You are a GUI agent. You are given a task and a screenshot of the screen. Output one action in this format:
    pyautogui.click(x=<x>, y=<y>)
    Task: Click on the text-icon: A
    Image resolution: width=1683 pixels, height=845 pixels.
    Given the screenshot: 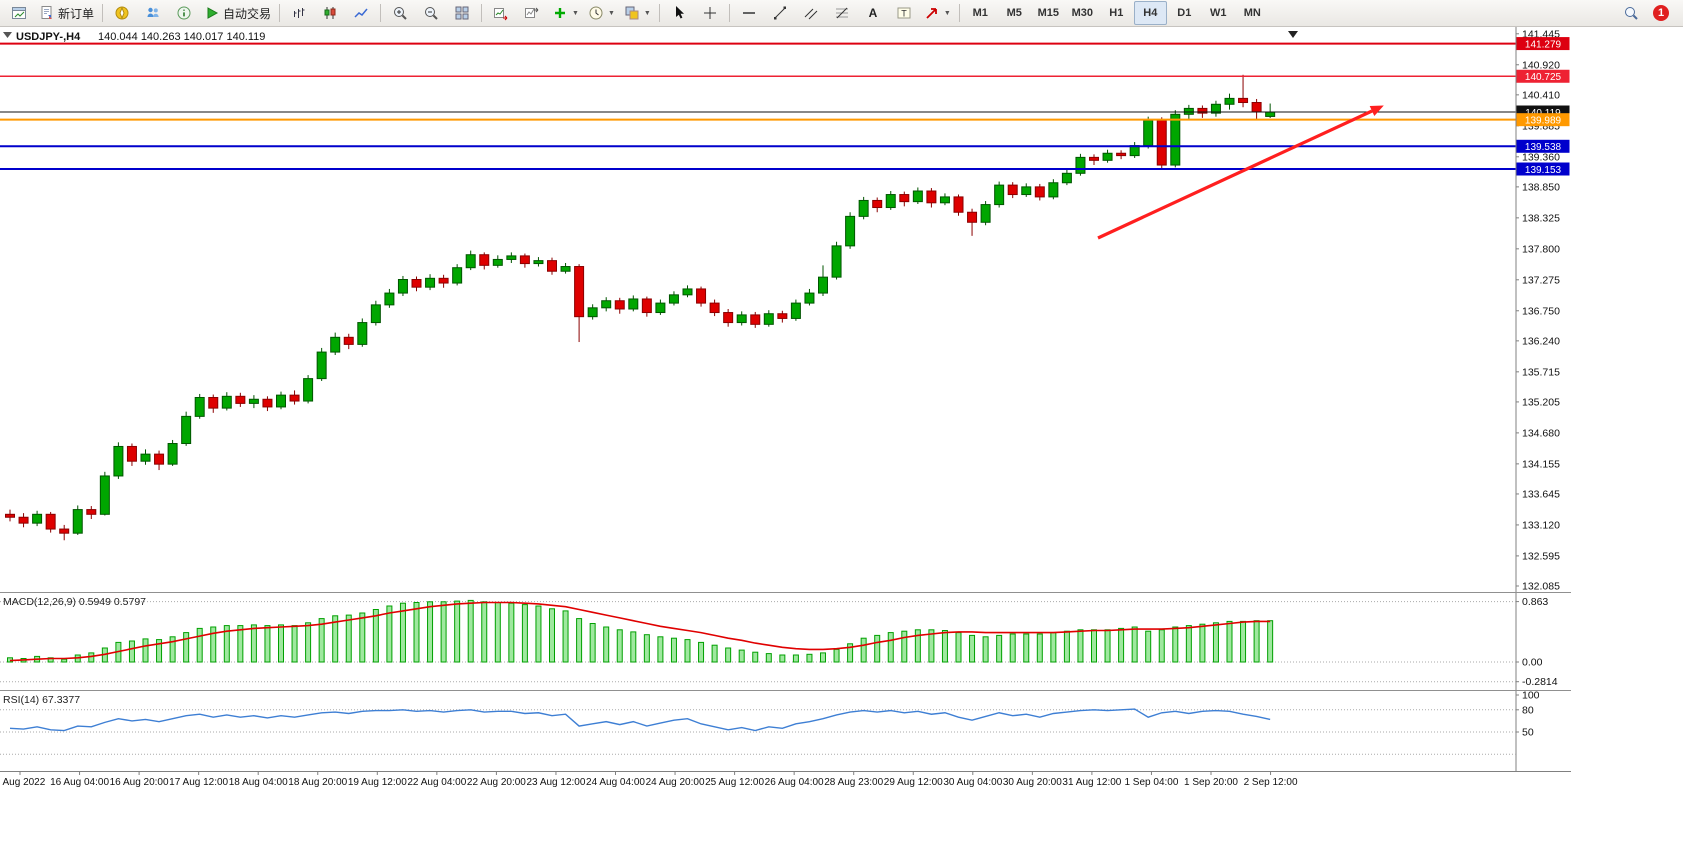 What is the action you would take?
    pyautogui.click(x=873, y=13)
    